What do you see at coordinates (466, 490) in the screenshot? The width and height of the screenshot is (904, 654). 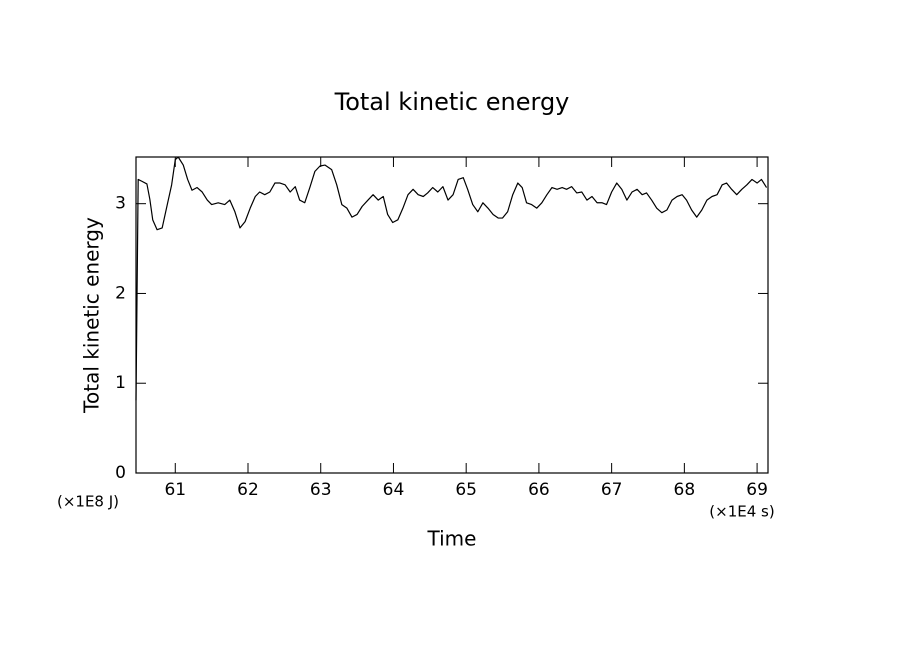 I see `x-tick-label: 65` at bounding box center [466, 490].